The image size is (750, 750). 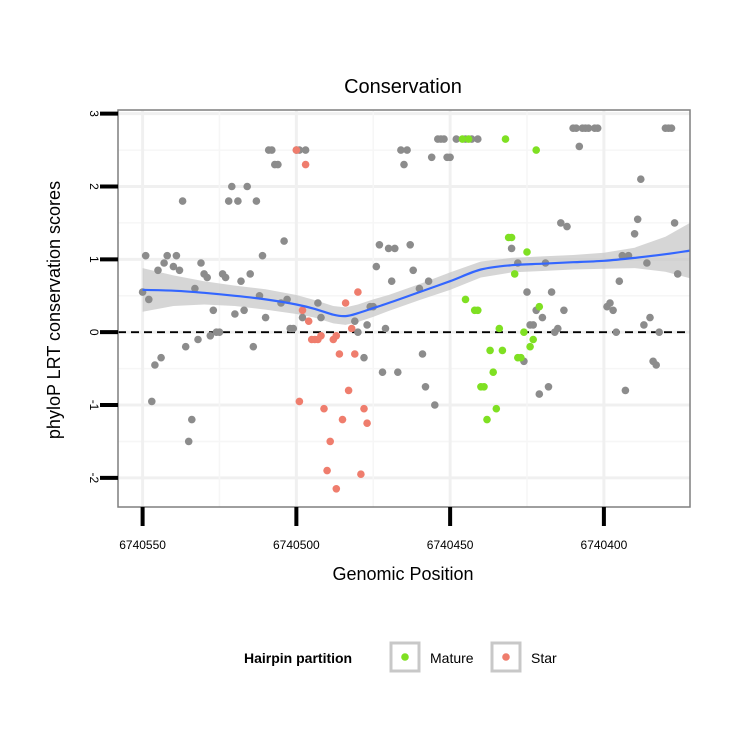 I want to click on x-tick-label: 6740450, so click(x=450, y=545).